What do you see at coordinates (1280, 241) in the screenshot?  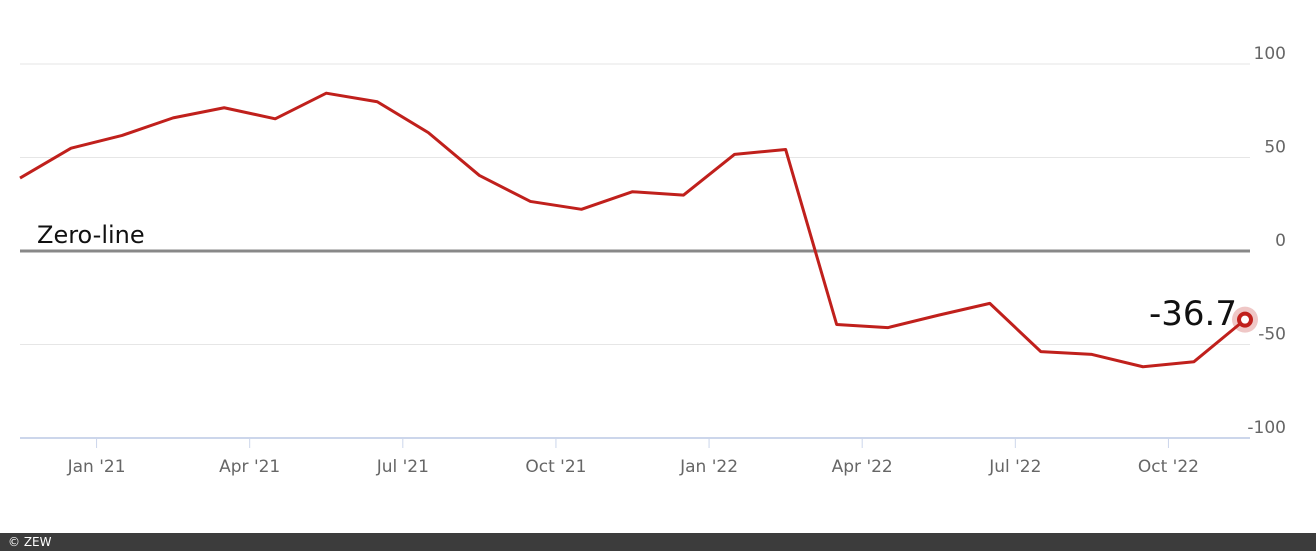 I see `y-tick-label: 0` at bounding box center [1280, 241].